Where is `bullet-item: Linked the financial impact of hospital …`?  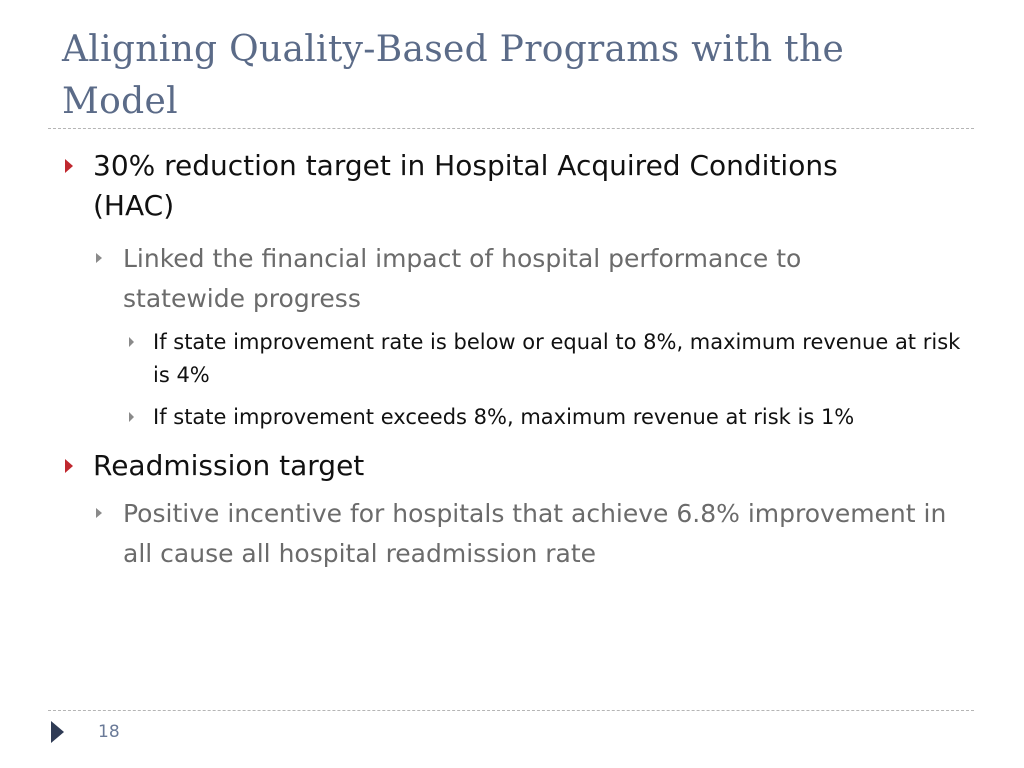 bullet-item: Linked the financial impact of hospital … is located at coordinates (509, 279).